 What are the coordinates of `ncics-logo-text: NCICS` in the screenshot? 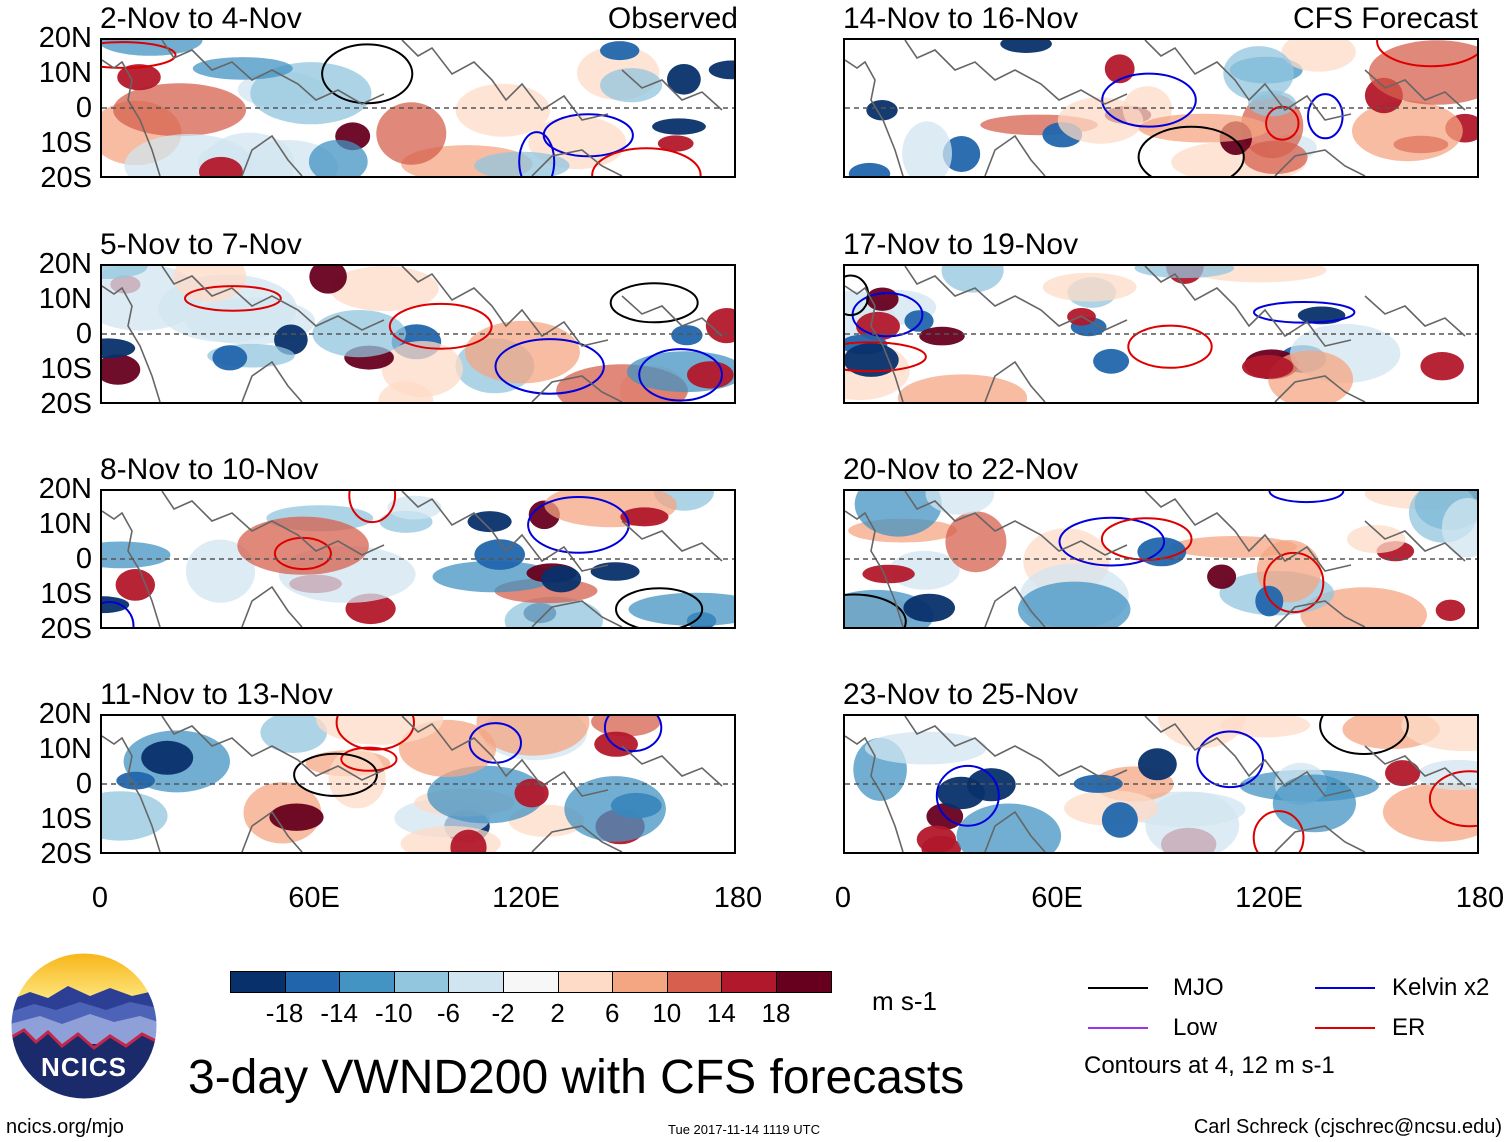 It's located at (84, 1067).